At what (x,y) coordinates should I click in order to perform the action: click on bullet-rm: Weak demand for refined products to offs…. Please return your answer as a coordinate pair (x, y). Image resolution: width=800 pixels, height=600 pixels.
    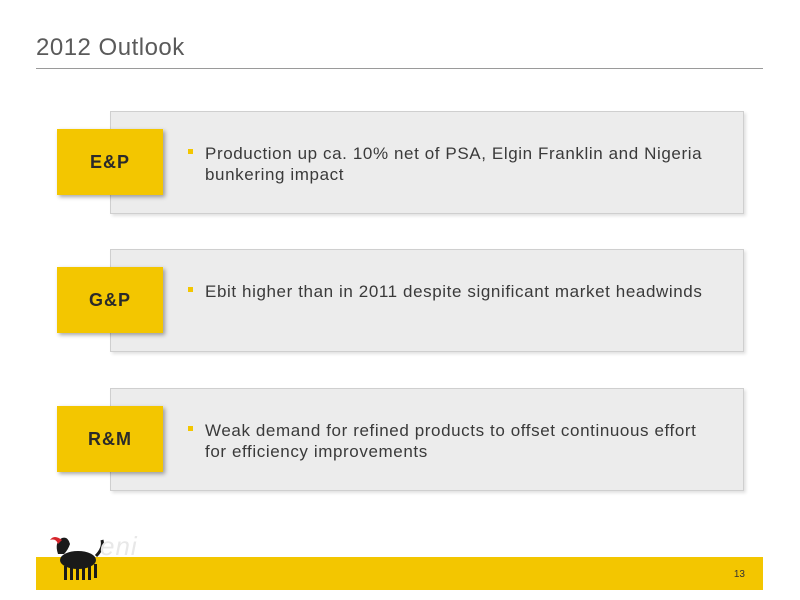
    Looking at the image, I should click on (448, 441).